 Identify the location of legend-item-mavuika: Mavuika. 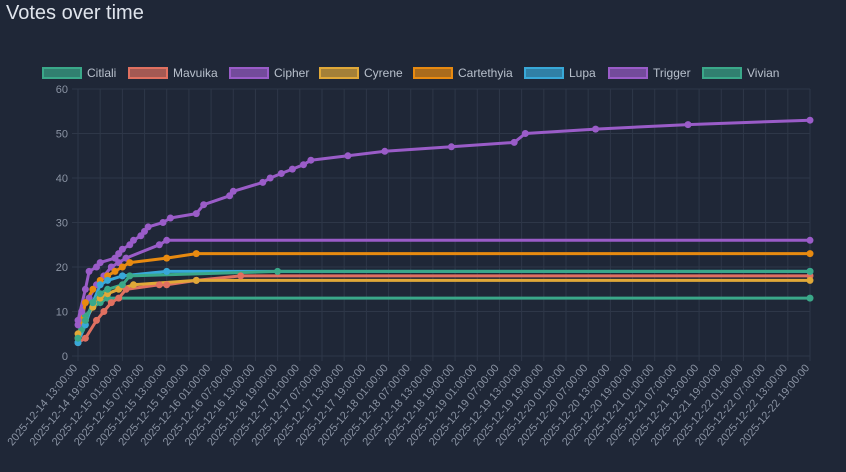
(173, 73).